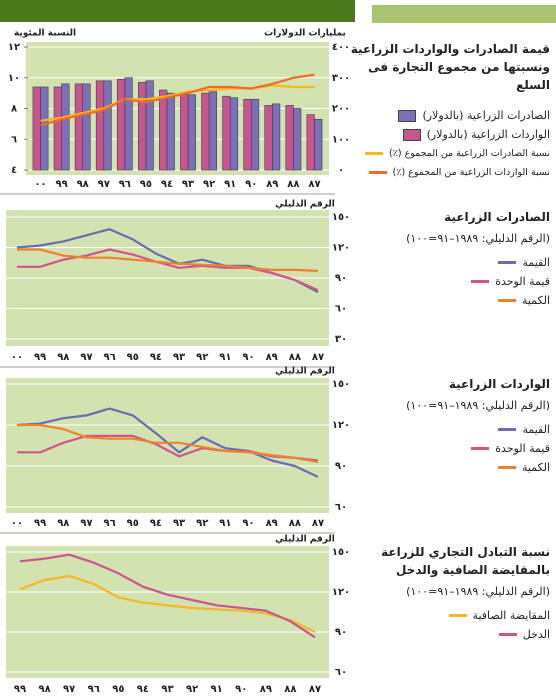 This screenshot has height=697, width=556. Describe the element at coordinates (167, 445) in the screenshot. I see `plot-background` at that location.